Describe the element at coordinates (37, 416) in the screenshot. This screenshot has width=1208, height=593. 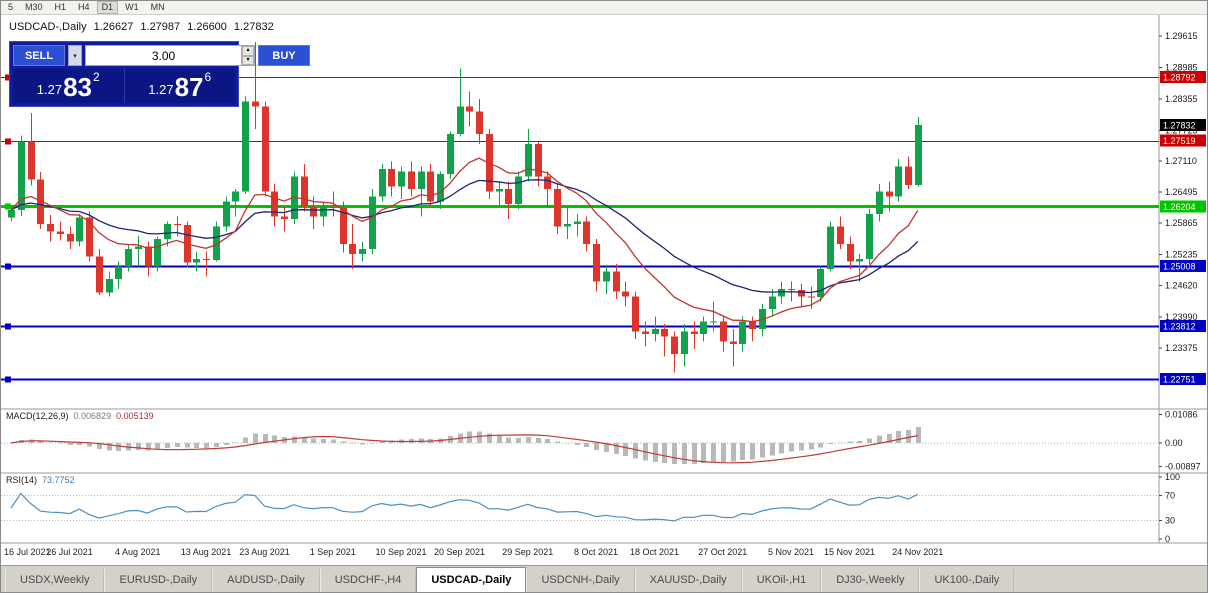
I see `macd-name: MACD(12,26,9)` at that location.